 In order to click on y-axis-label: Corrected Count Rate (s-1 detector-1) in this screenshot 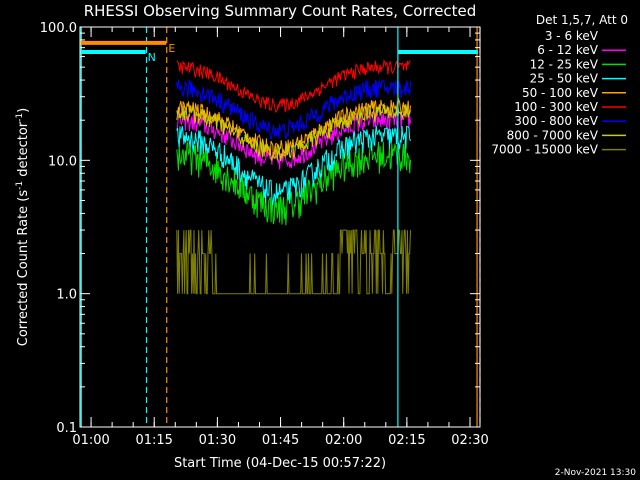, I will do `click(23, 227)`.